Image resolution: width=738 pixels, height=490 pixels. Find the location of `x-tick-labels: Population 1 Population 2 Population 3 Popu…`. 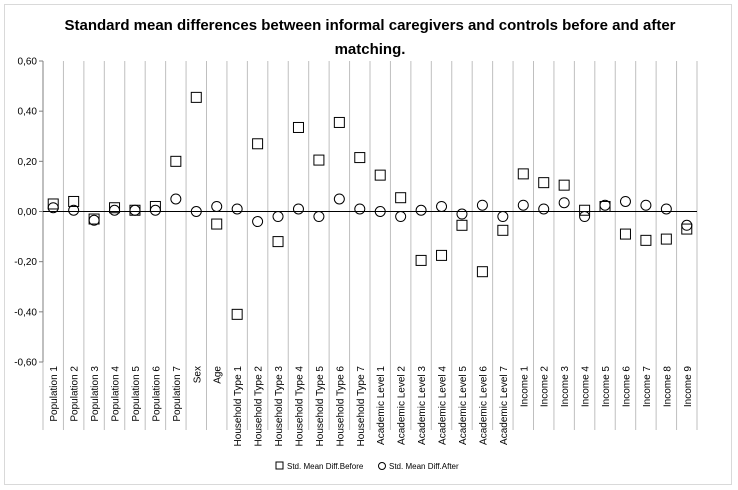

x-tick-labels: Population 1 Population 2 Population 3 Popu… is located at coordinates (371, 406).